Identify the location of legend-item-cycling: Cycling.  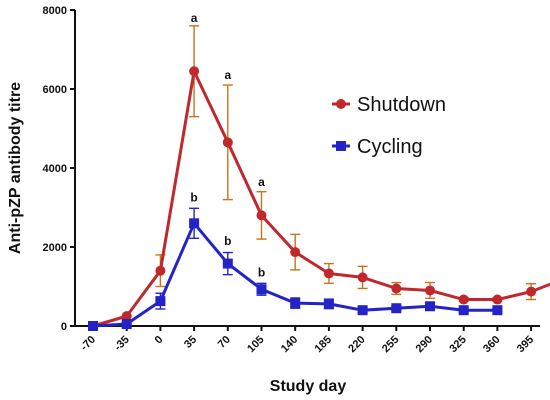
(377, 147).